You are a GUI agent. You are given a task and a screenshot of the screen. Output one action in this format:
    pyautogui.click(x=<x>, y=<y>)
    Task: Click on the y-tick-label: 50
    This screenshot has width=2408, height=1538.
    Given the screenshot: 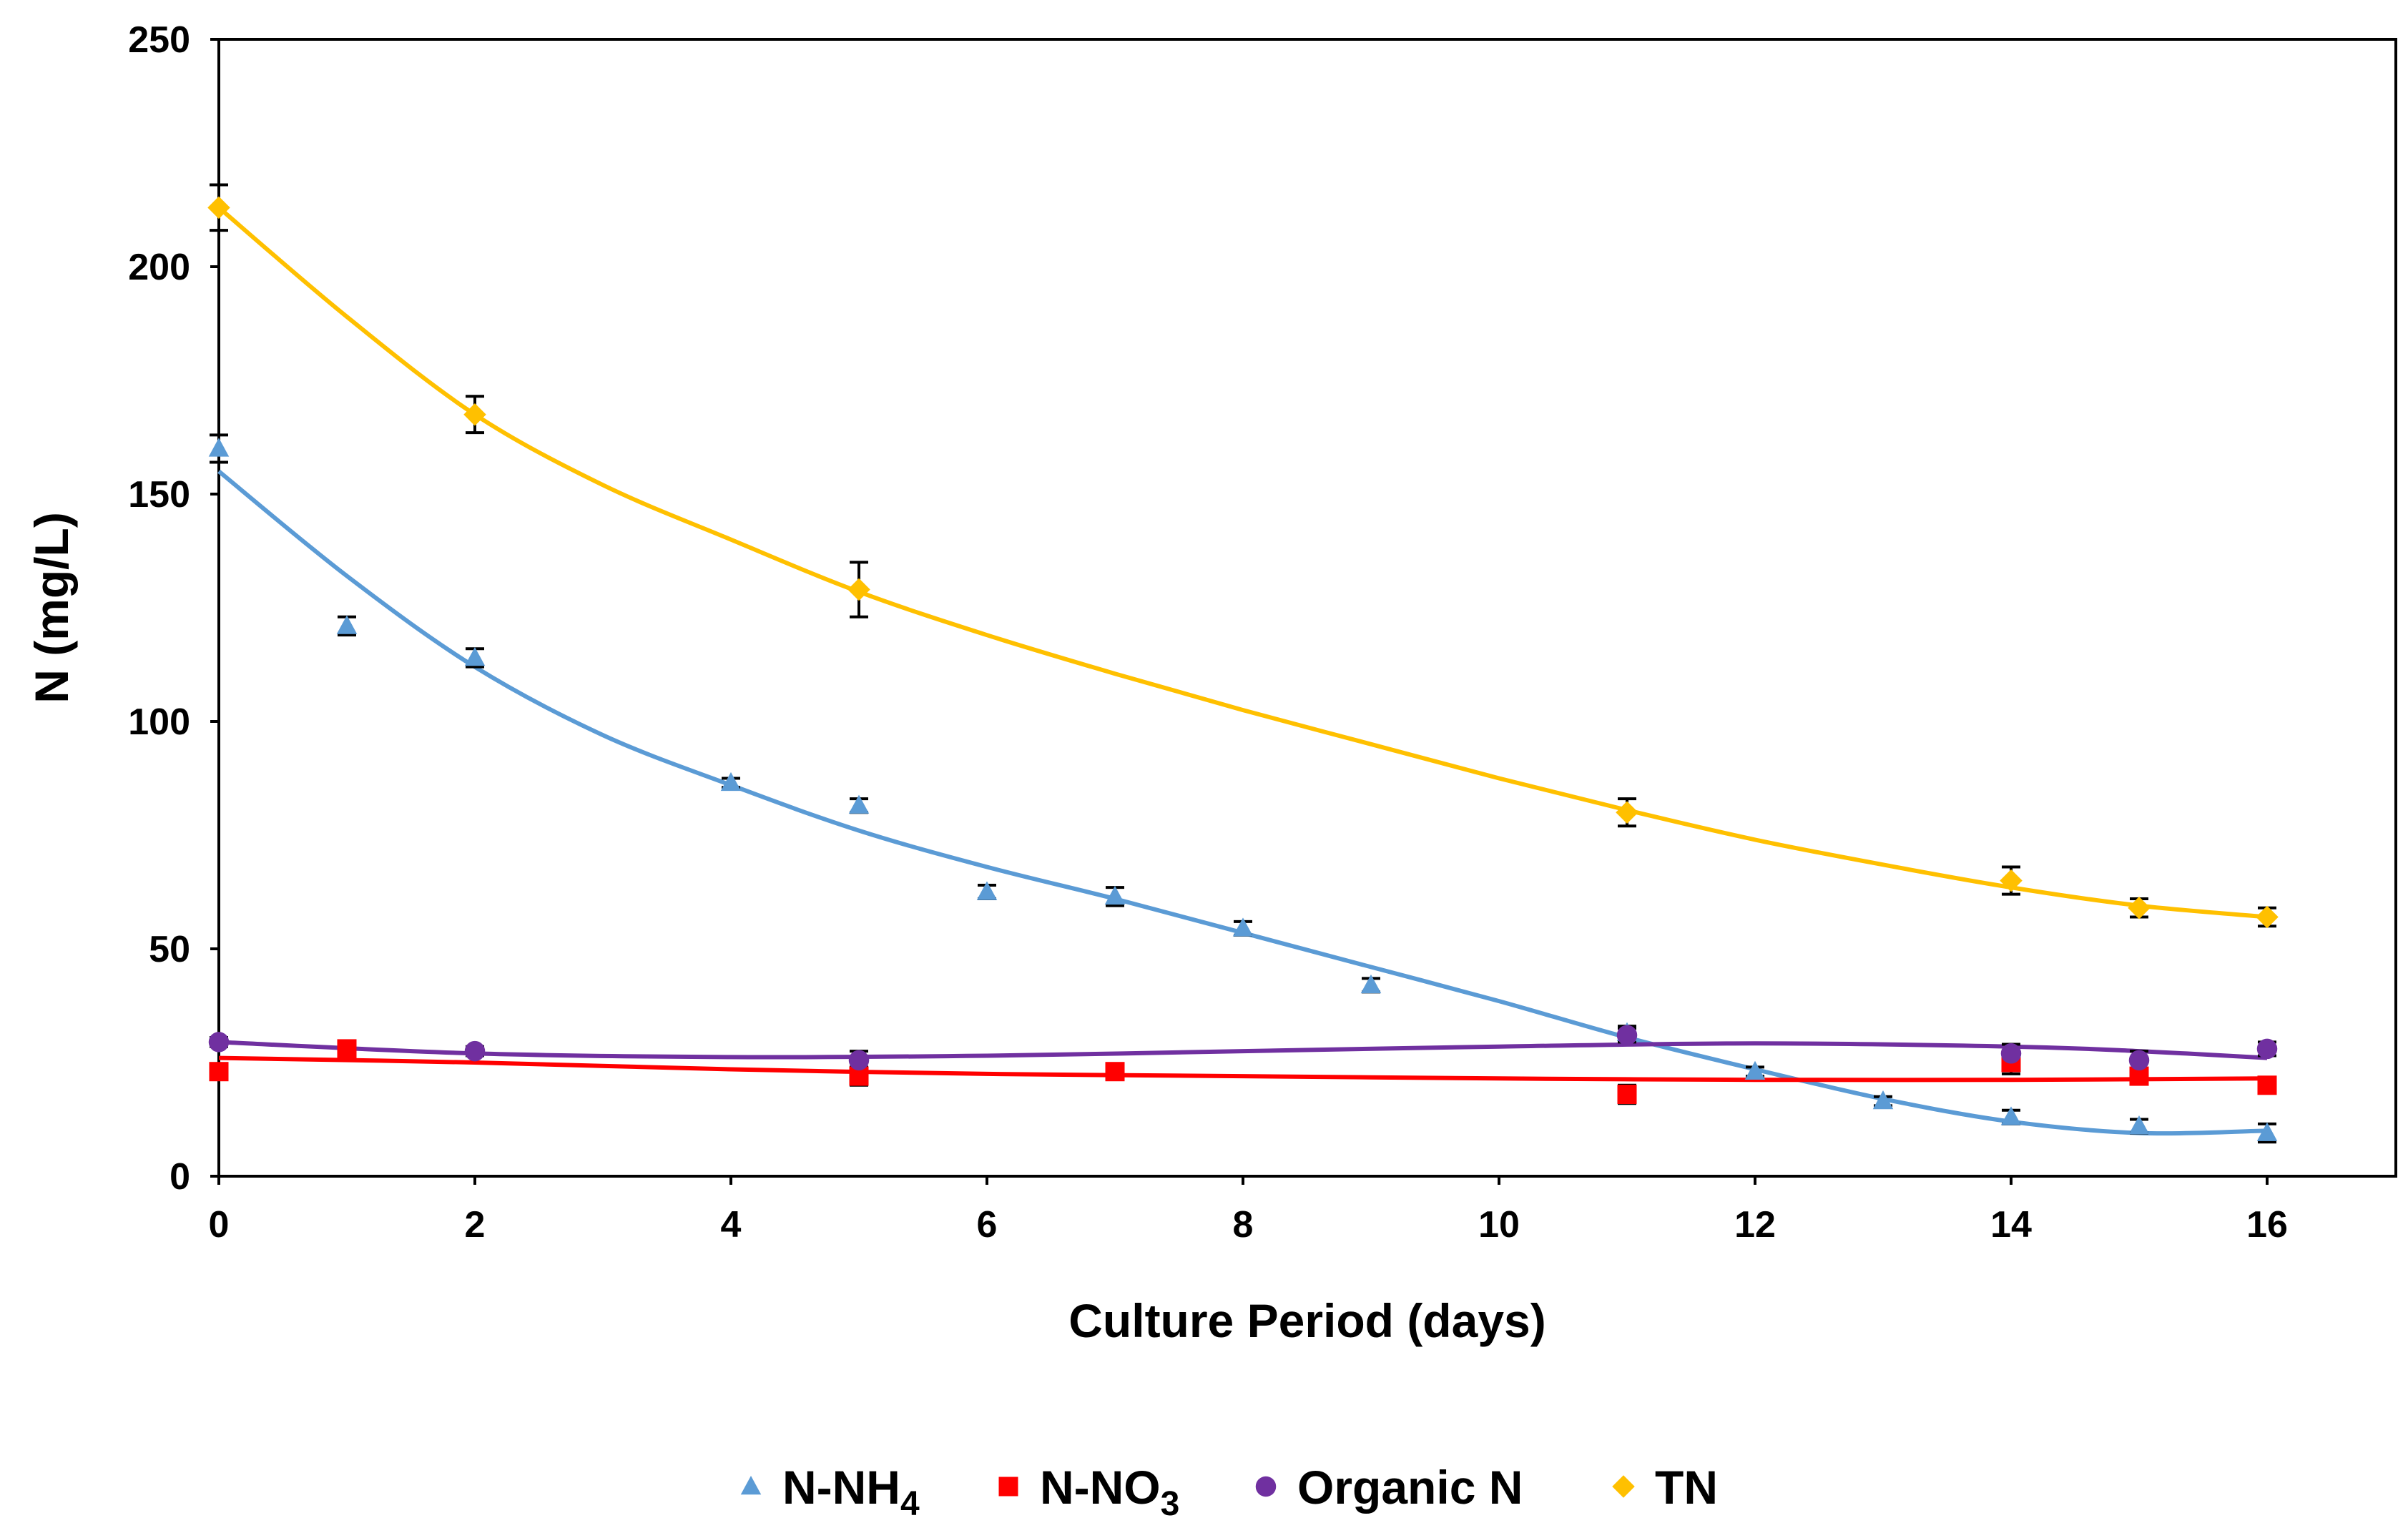 What is the action you would take?
    pyautogui.click(x=170, y=949)
    